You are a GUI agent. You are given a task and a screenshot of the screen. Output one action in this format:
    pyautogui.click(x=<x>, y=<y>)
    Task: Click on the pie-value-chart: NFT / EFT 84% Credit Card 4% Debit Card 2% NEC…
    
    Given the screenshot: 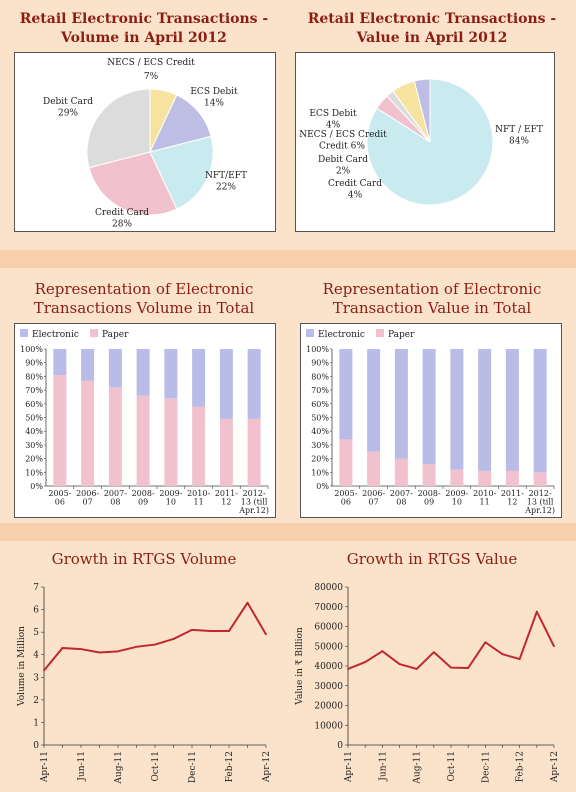 What is the action you would take?
    pyautogui.click(x=421, y=142)
    